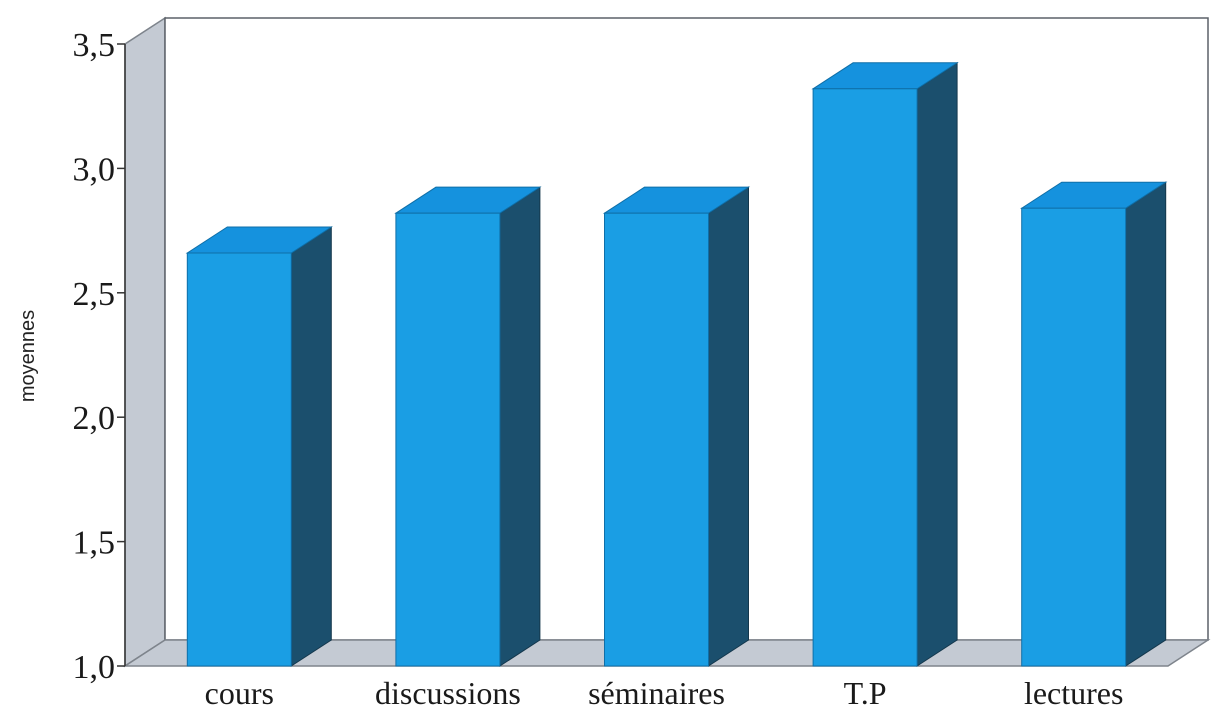  Describe the element at coordinates (656, 693) in the screenshot. I see `x-tick-label: séminaires` at that location.